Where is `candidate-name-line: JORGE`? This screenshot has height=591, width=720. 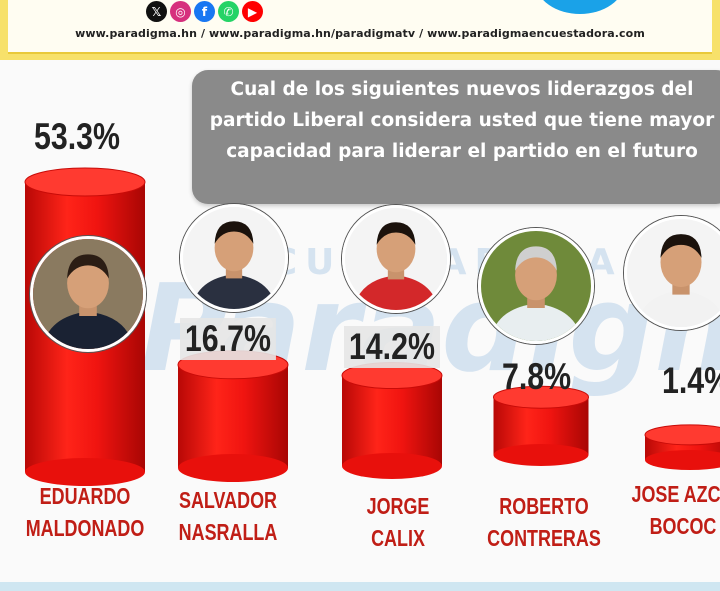
candidate-name-line: JORGE is located at coordinates (398, 506).